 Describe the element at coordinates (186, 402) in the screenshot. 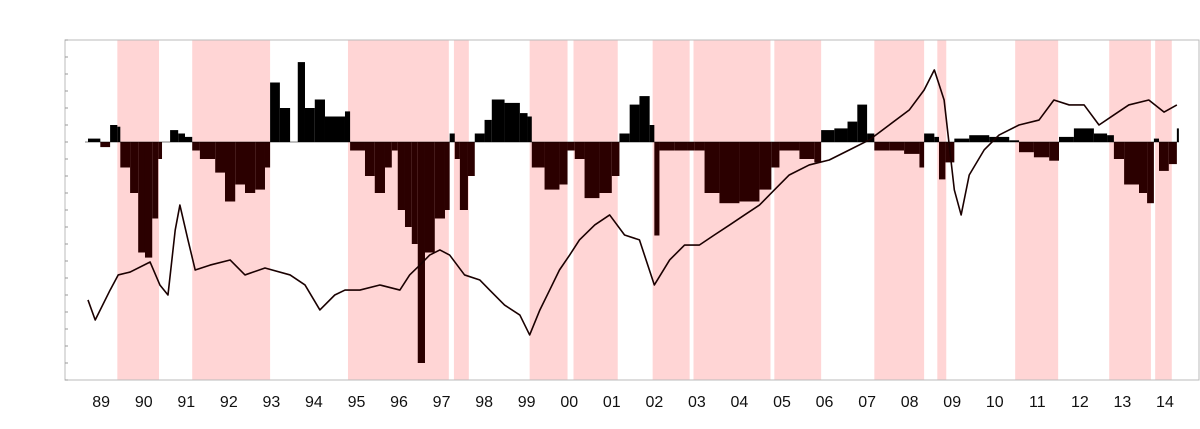

I see `x-tick-label: 91` at that location.